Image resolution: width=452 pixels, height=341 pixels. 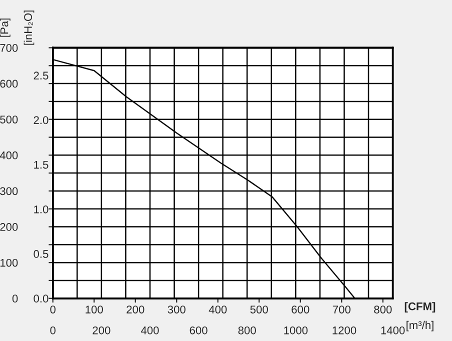 What do you see at coordinates (420, 326) in the screenshot?
I see `x2-axis-title: [m³/h]` at bounding box center [420, 326].